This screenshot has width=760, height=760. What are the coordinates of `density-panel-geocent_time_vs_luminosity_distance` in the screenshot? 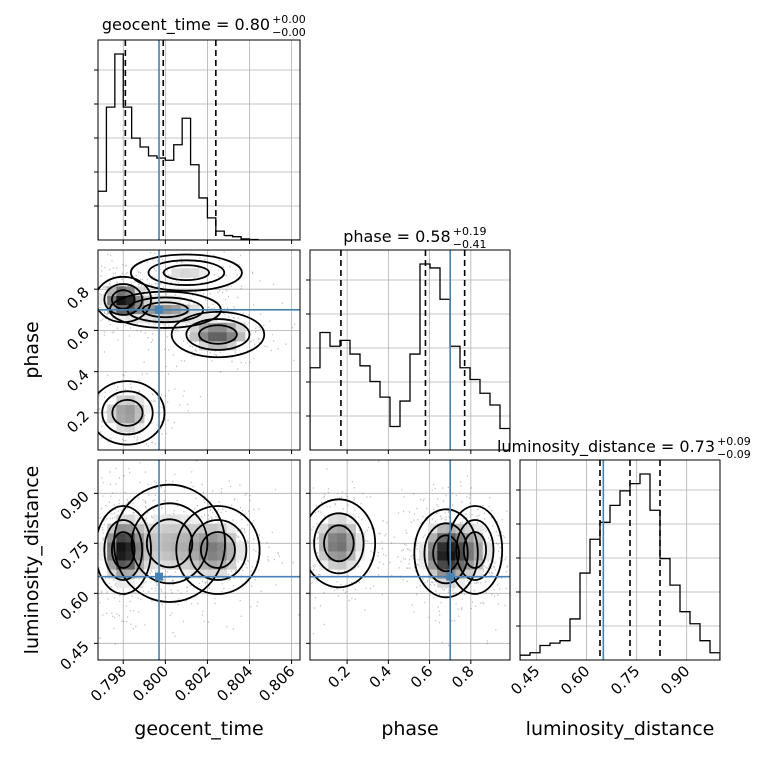 It's located at (197, 561).